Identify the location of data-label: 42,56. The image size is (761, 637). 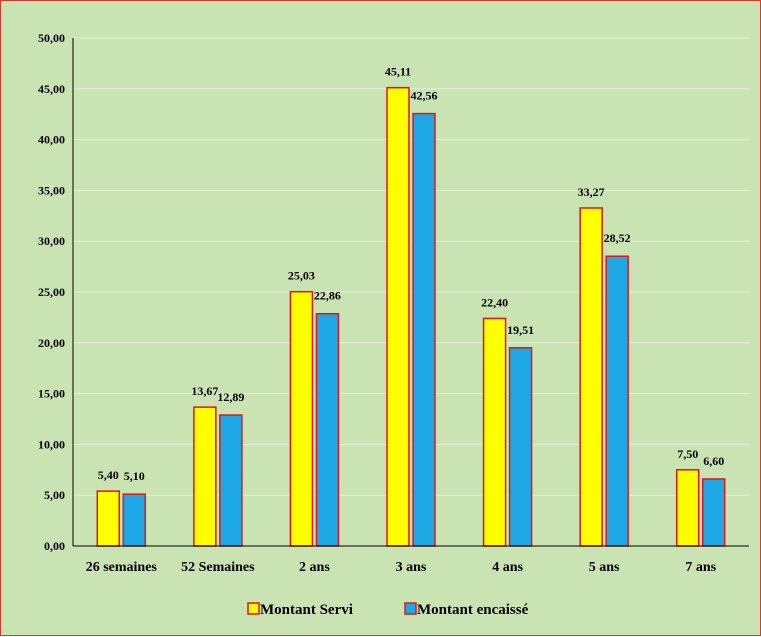
(424, 96).